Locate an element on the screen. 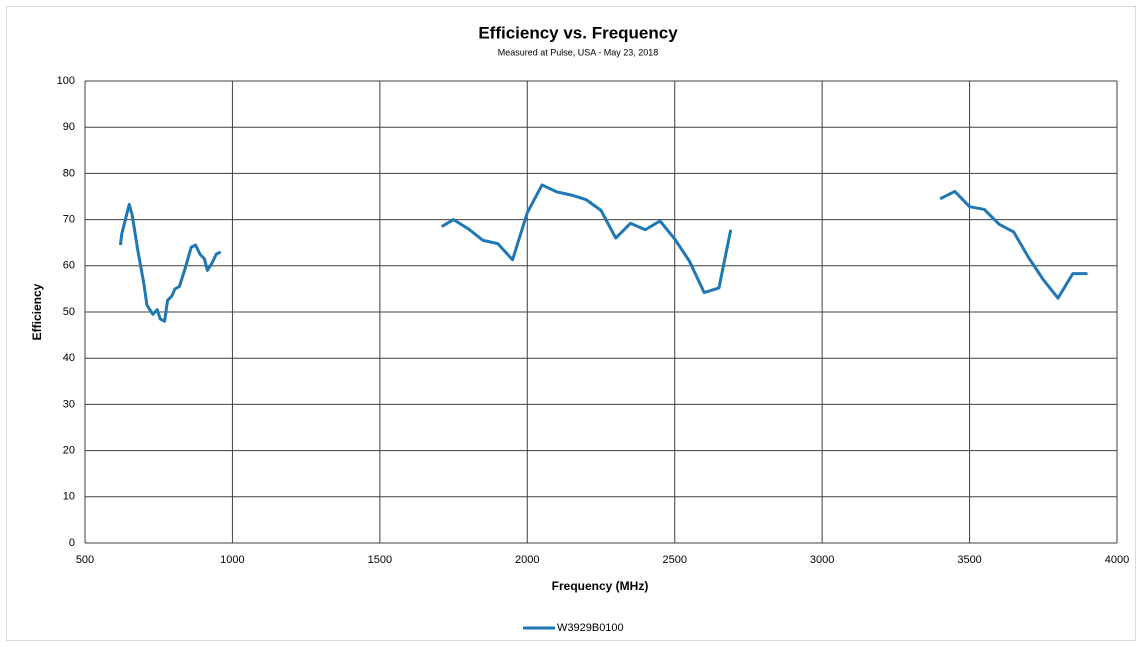 Image resolution: width=1142 pixels, height=647 pixels. x-tick-label: 1000 is located at coordinates (232, 560).